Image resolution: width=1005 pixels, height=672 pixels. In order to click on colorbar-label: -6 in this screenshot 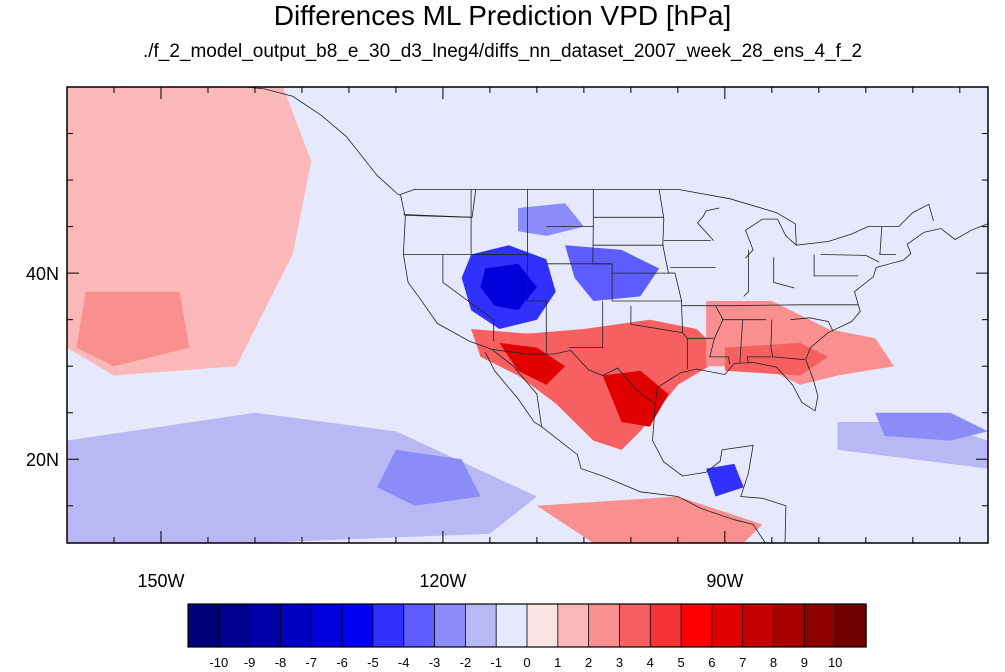, I will do `click(342, 662)`.